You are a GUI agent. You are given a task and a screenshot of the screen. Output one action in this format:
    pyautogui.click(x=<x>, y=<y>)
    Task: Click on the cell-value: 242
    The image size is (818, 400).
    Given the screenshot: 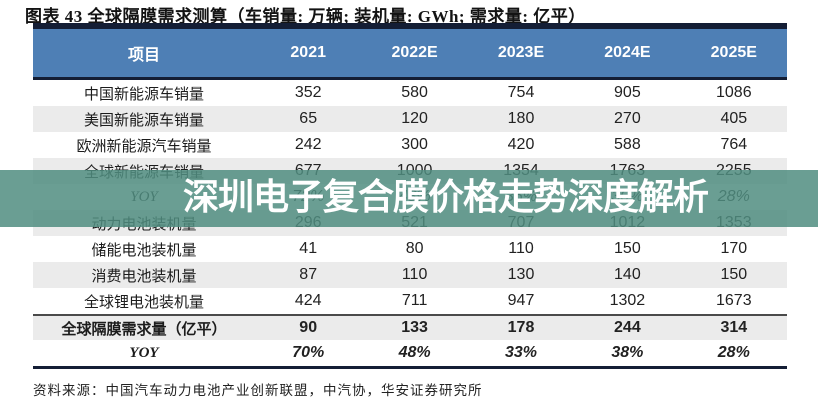 What is the action you would take?
    pyautogui.click(x=308, y=144)
    